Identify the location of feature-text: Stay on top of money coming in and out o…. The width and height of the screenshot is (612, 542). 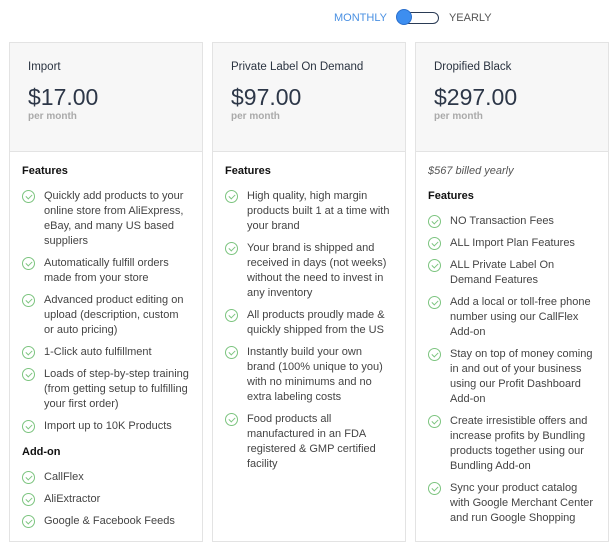
(521, 376).